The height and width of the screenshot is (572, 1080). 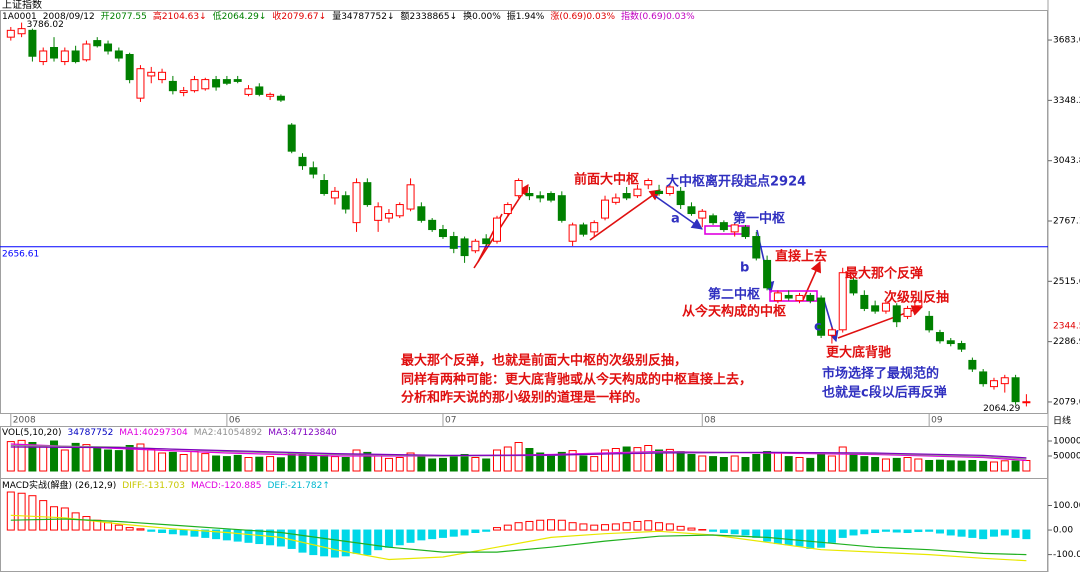 I want to click on y-tick-label: -100.00, so click(x=1066, y=555).